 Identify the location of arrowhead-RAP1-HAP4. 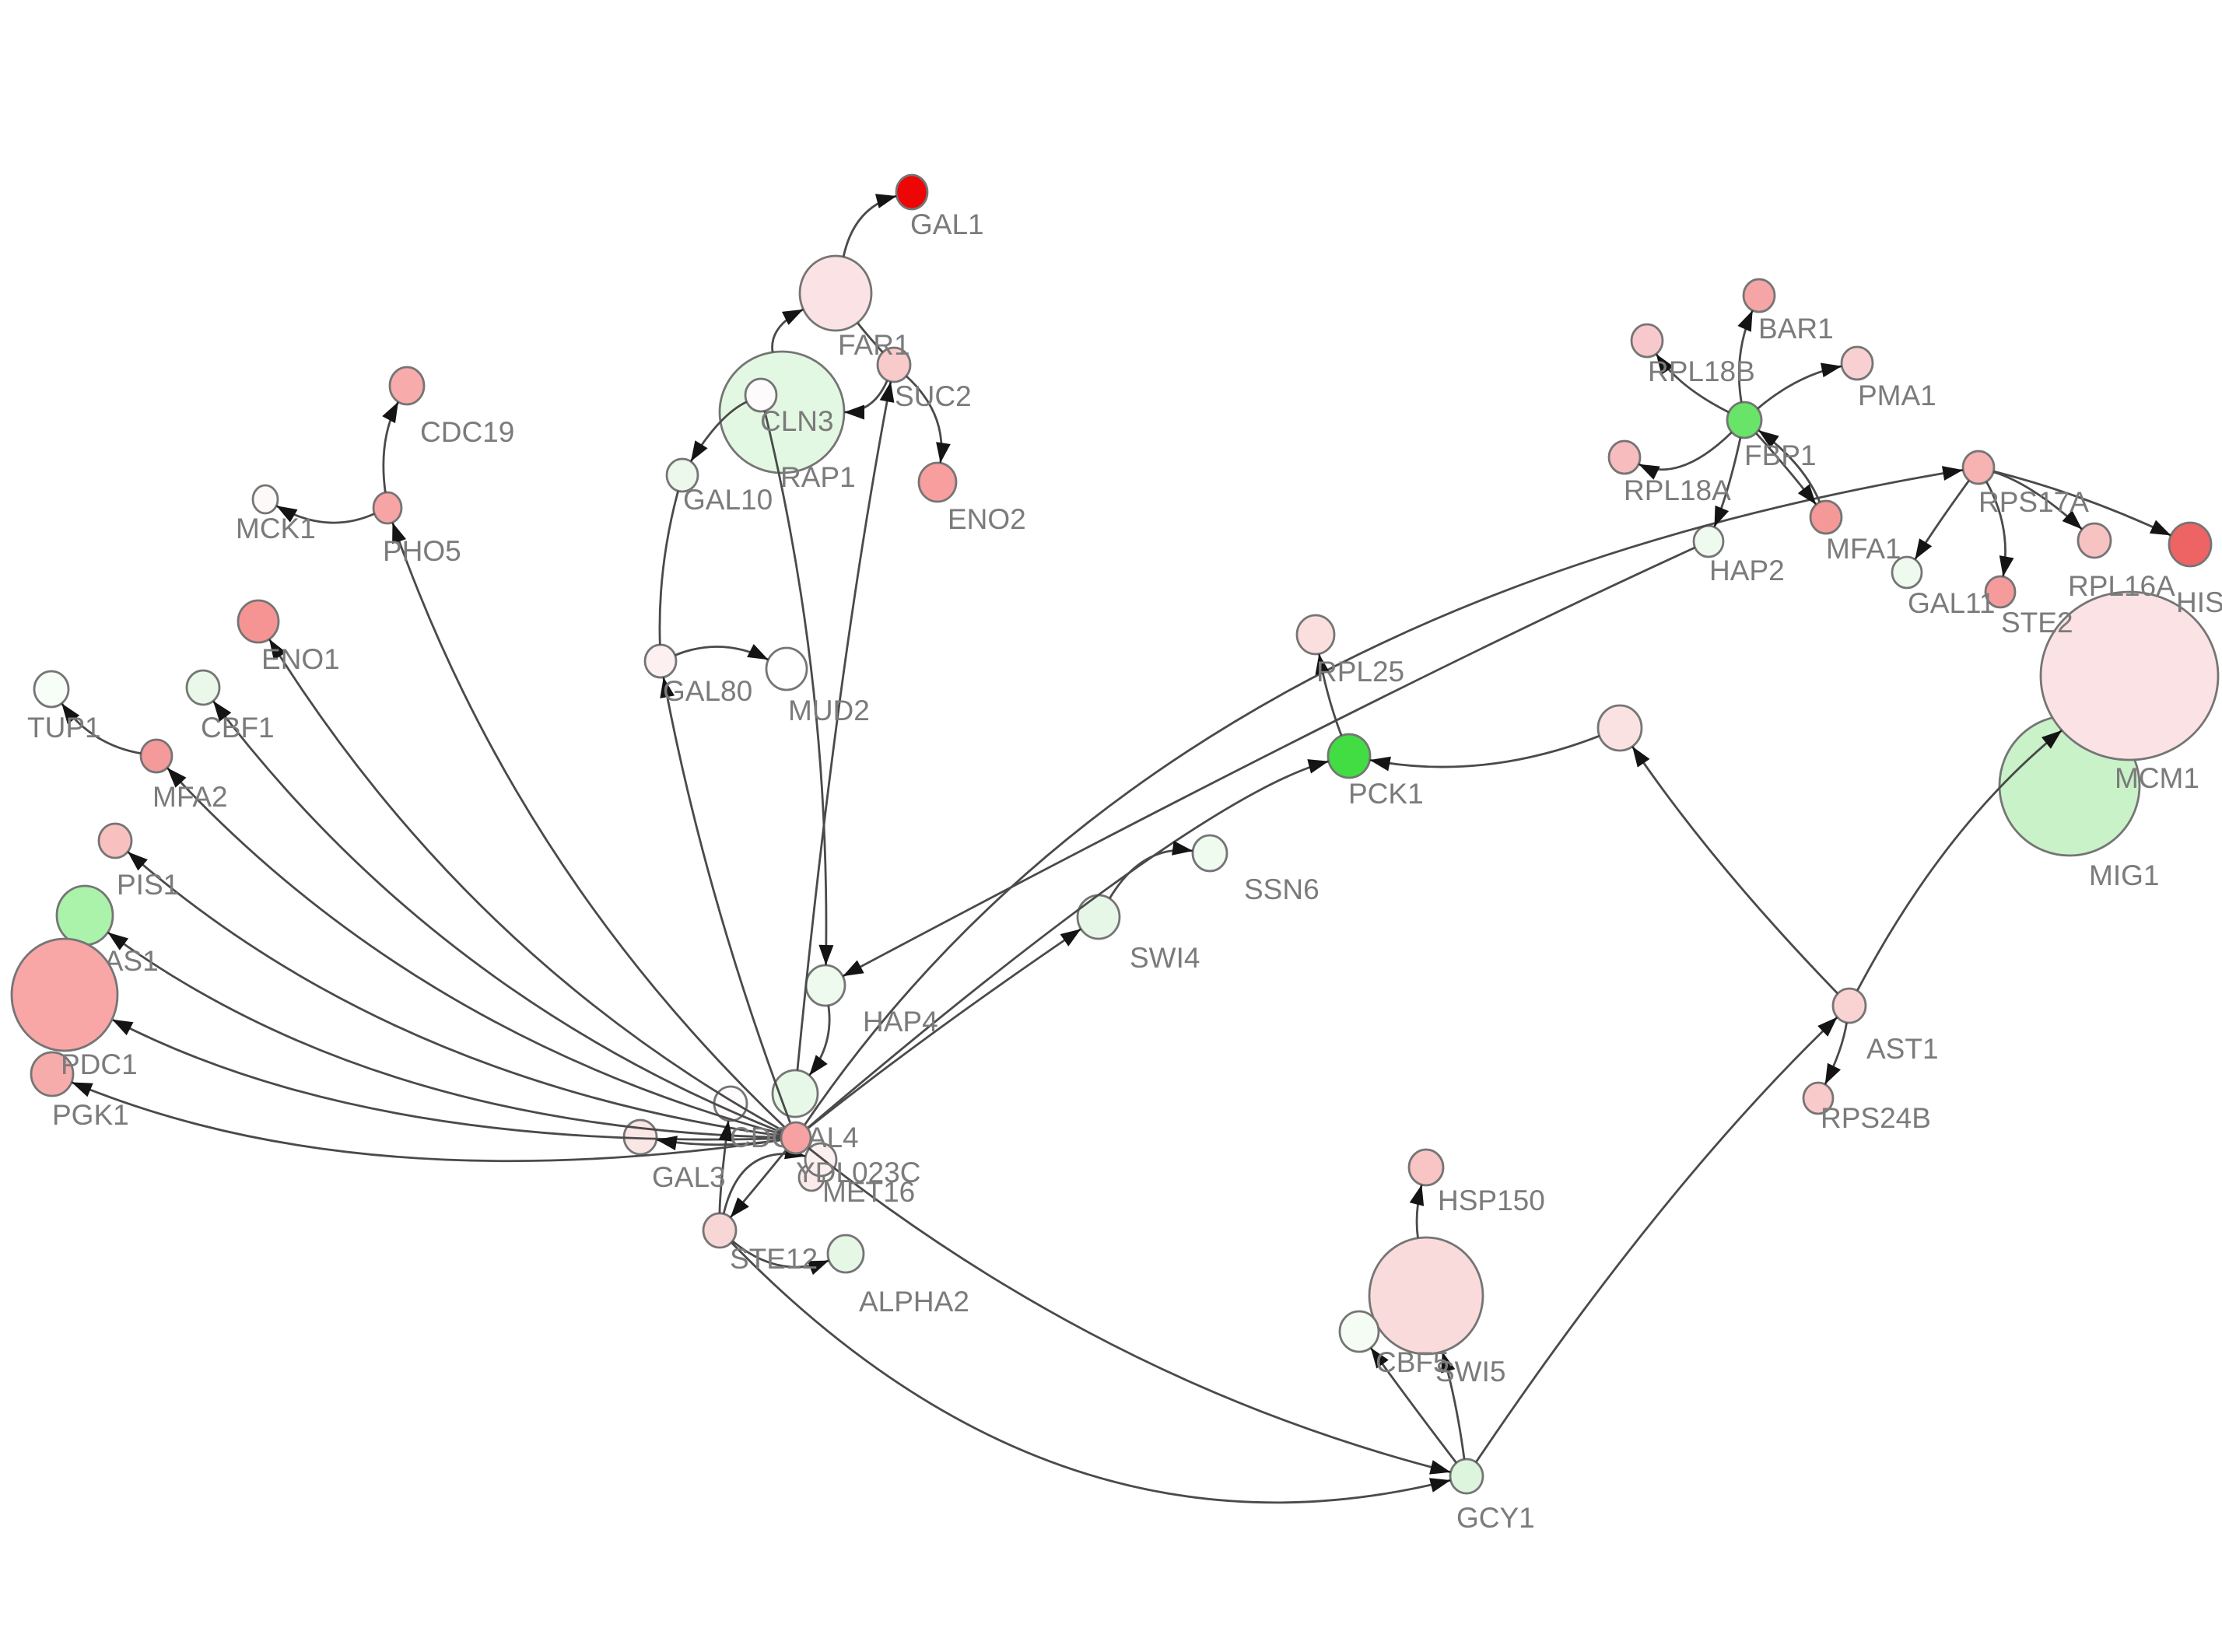
(826, 955).